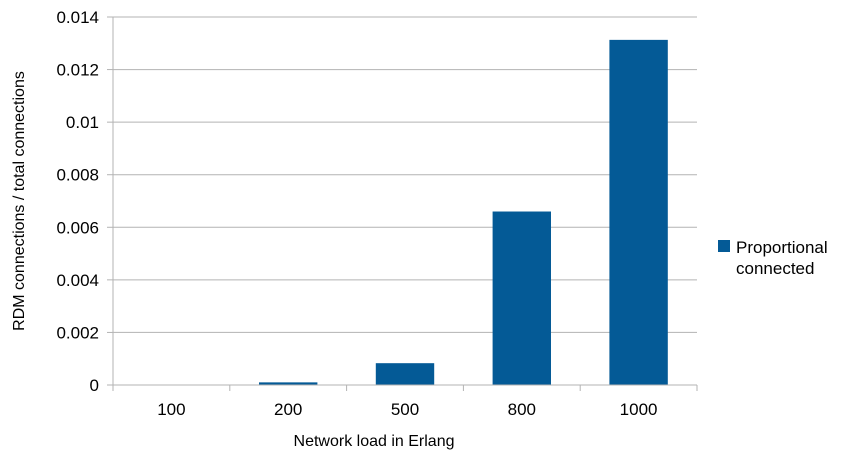 The width and height of the screenshot is (841, 459). Describe the element at coordinates (82, 122) in the screenshot. I see `y-tick-label: 0.01` at that location.